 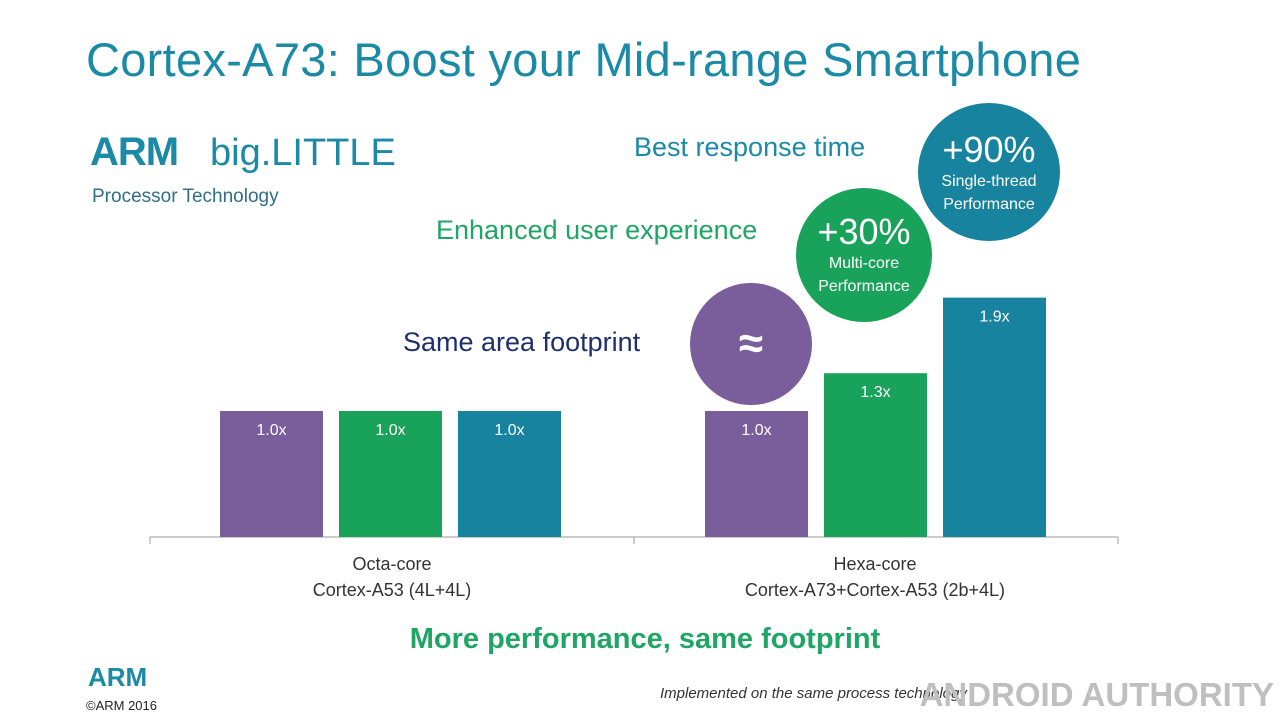 What do you see at coordinates (994, 317) in the screenshot?
I see `bar-label-1-2: 1.9x` at bounding box center [994, 317].